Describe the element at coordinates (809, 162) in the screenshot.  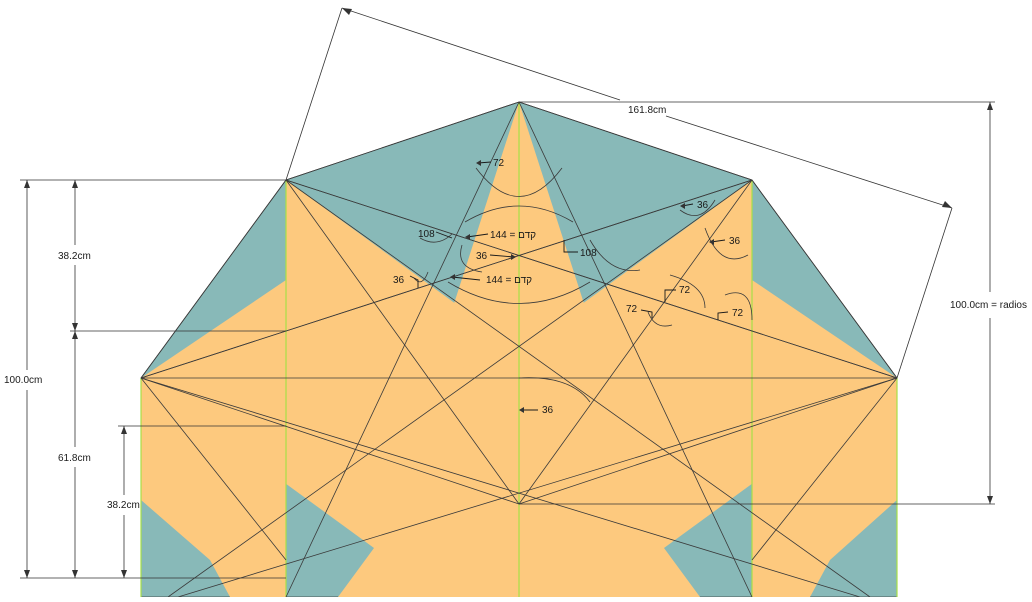
I see `dim-top-diag-main-b` at that location.